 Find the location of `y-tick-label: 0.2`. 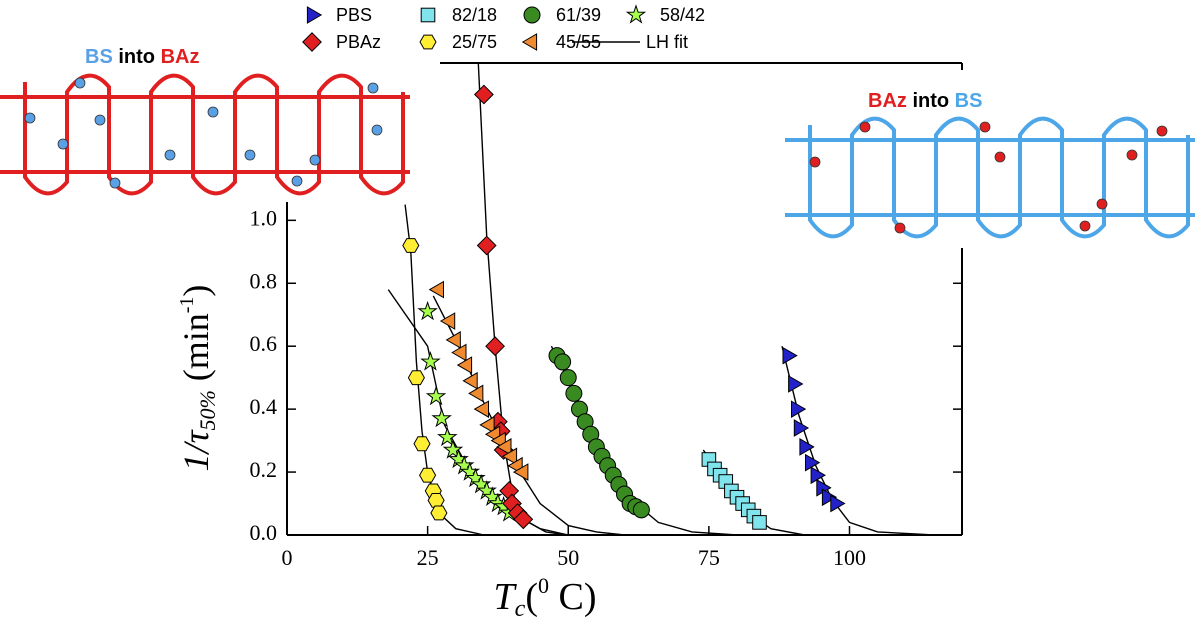

y-tick-label: 0.2 is located at coordinates (264, 469).